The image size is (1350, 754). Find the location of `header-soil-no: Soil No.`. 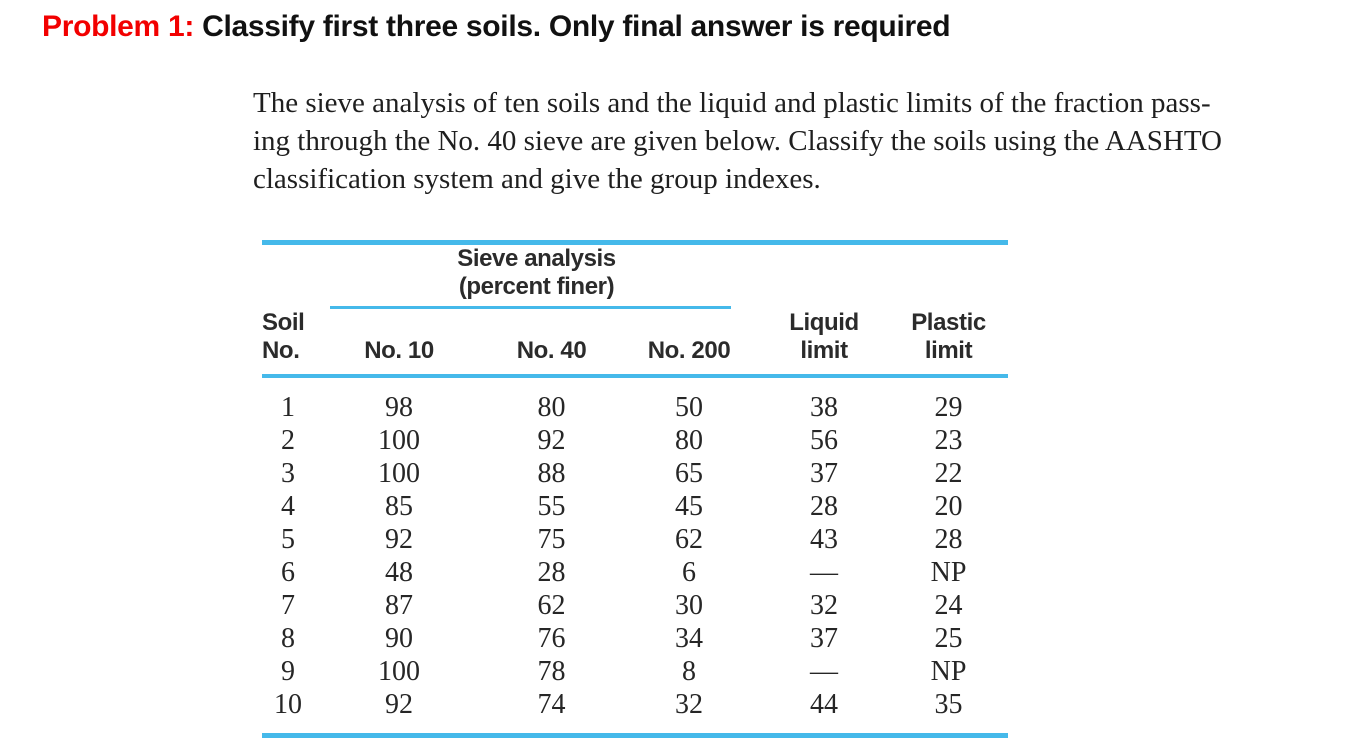

header-soil-no: Soil No. is located at coordinates (288, 343).